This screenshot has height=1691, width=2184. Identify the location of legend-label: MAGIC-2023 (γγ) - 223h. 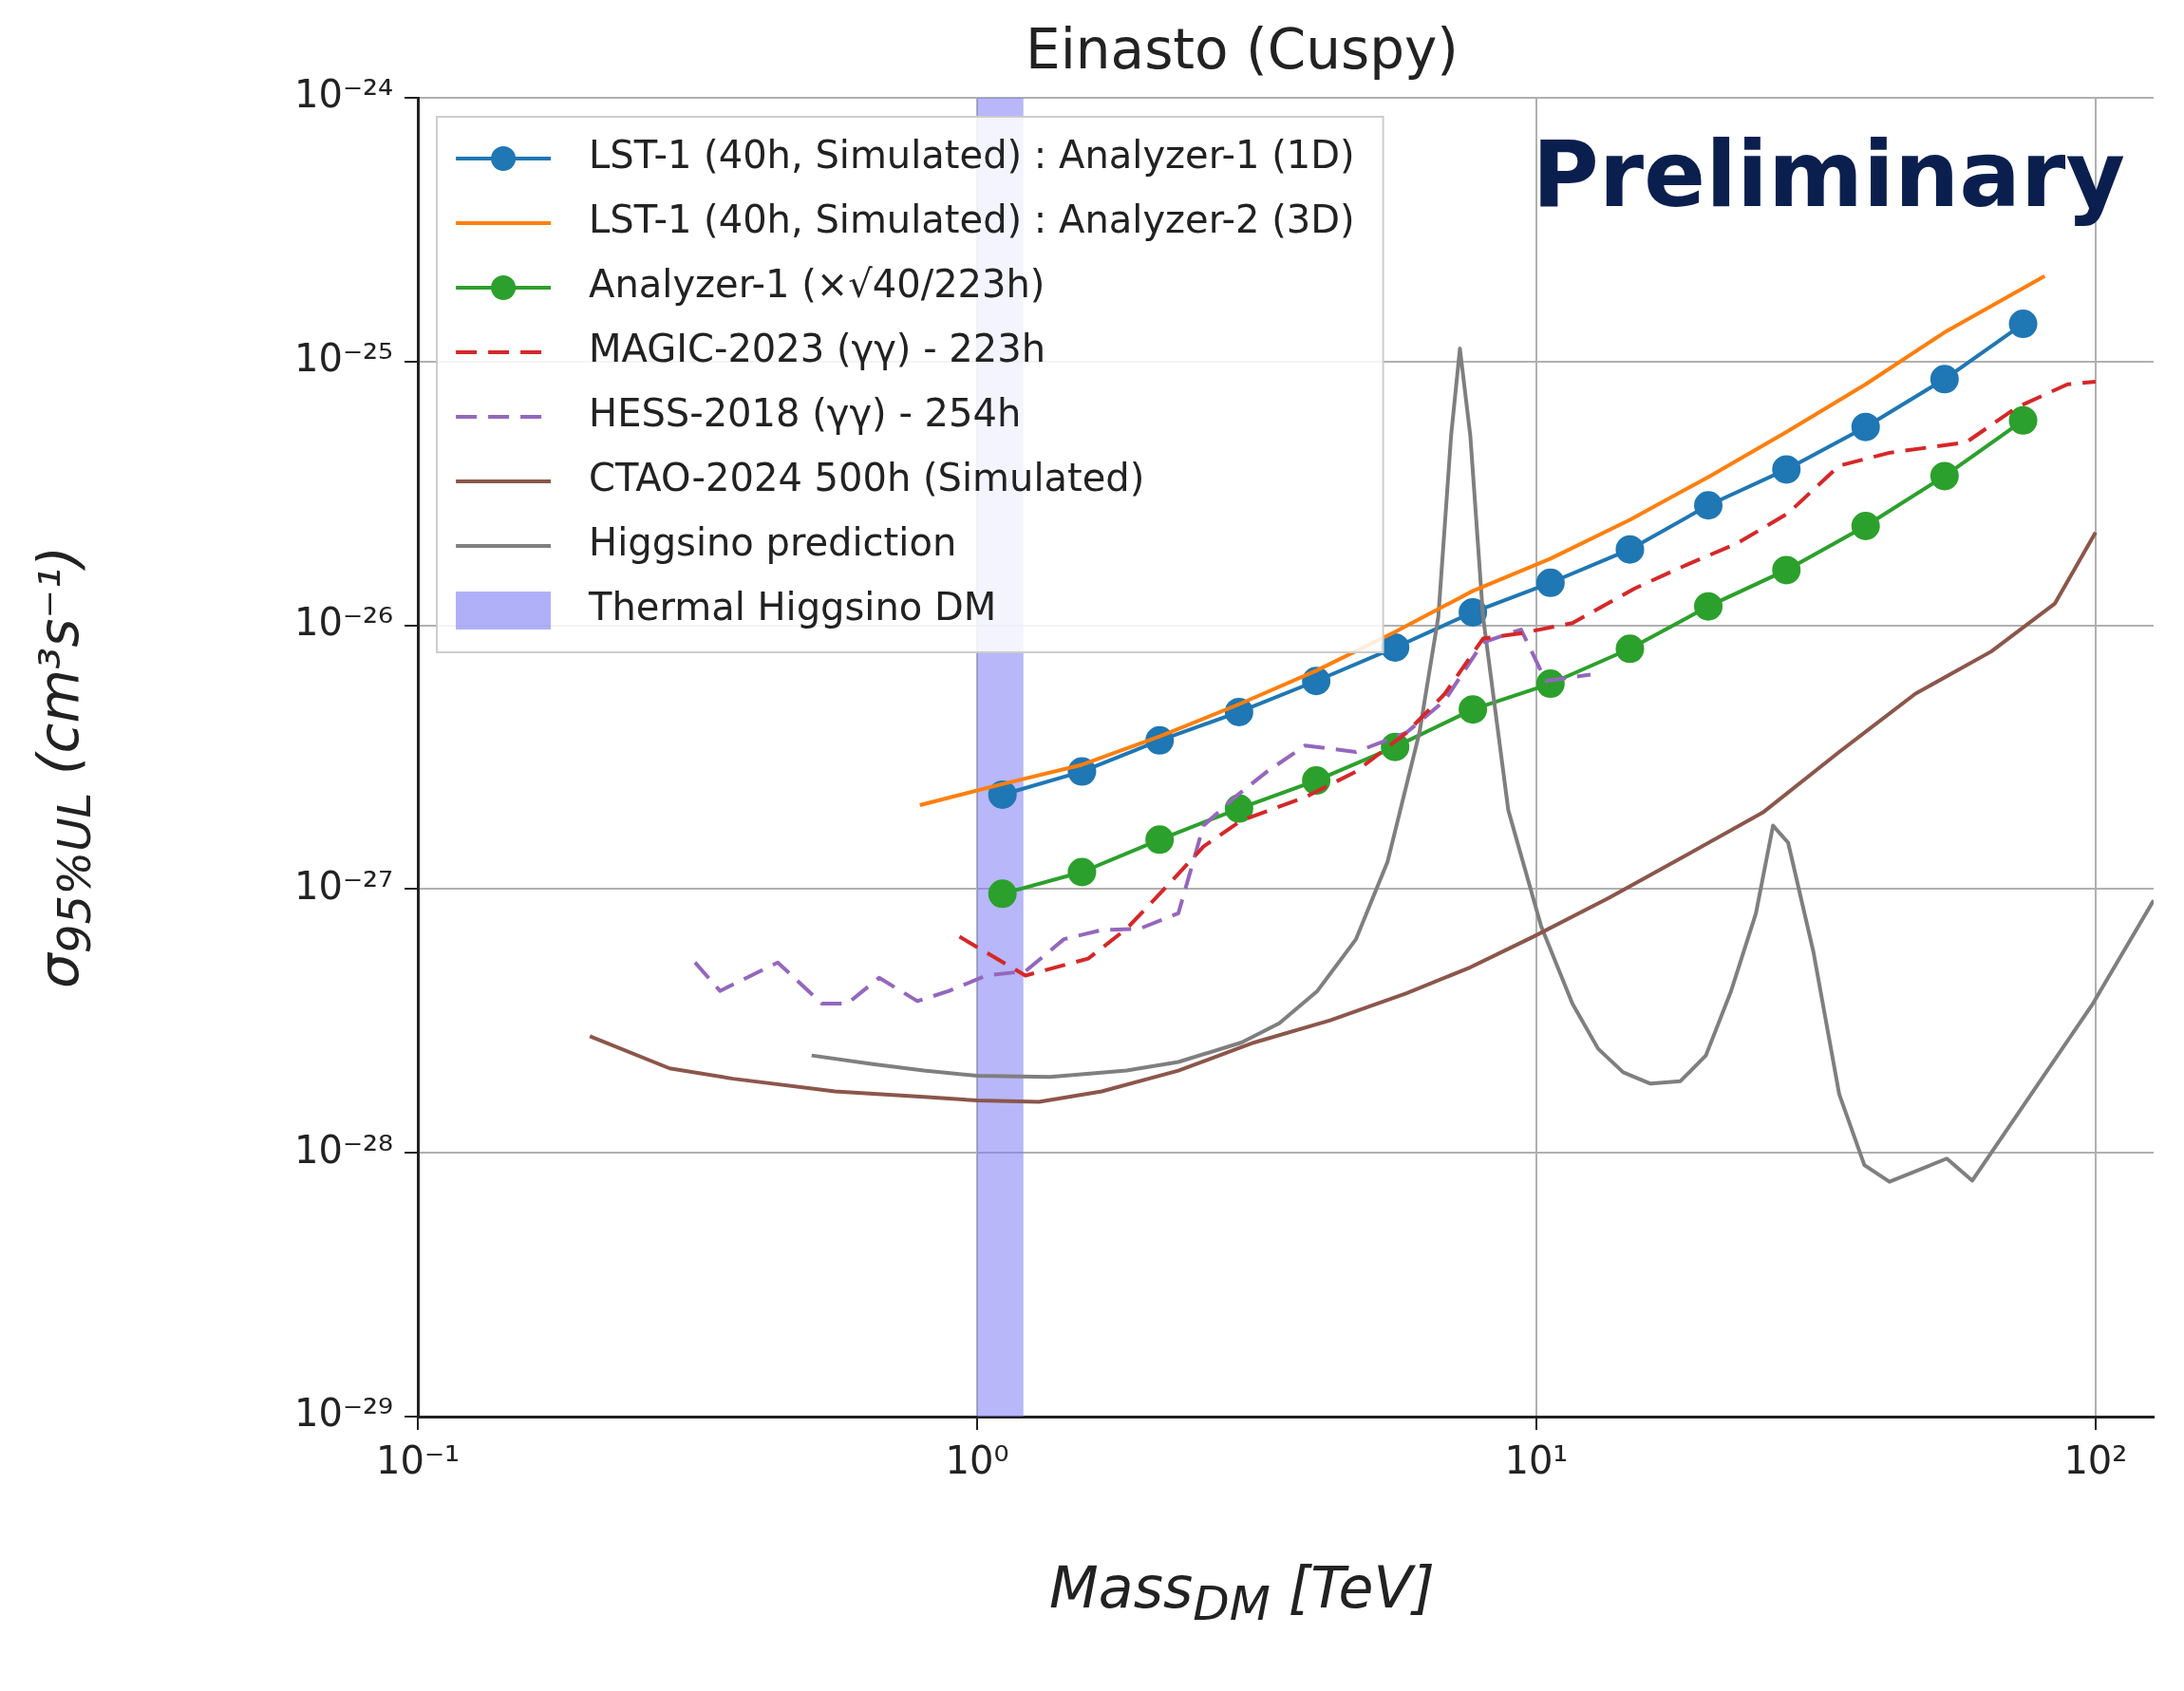
(818, 349).